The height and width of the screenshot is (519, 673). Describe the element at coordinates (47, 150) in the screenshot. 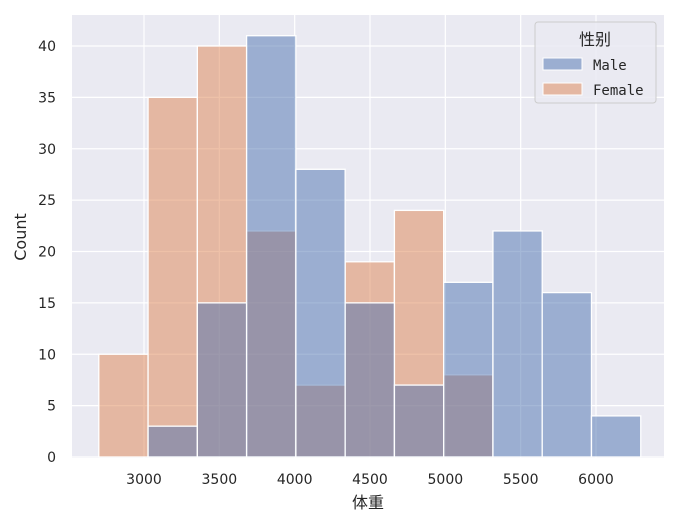

I see `y-tick-label: 30` at that location.